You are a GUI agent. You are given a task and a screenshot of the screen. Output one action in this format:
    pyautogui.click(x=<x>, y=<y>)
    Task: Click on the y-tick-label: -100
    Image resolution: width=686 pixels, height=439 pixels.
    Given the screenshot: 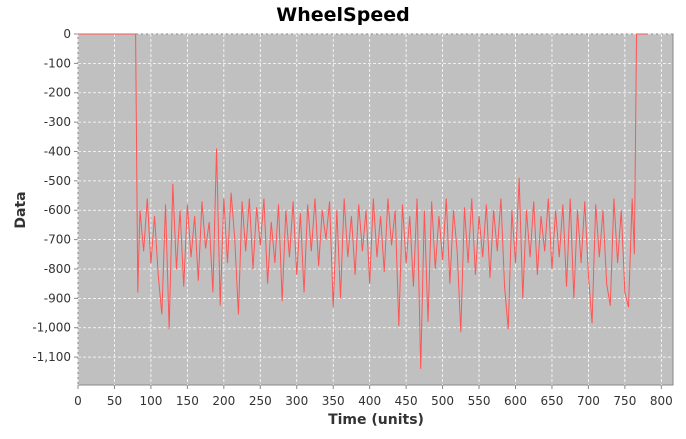 What is the action you would take?
    pyautogui.click(x=57, y=63)
    